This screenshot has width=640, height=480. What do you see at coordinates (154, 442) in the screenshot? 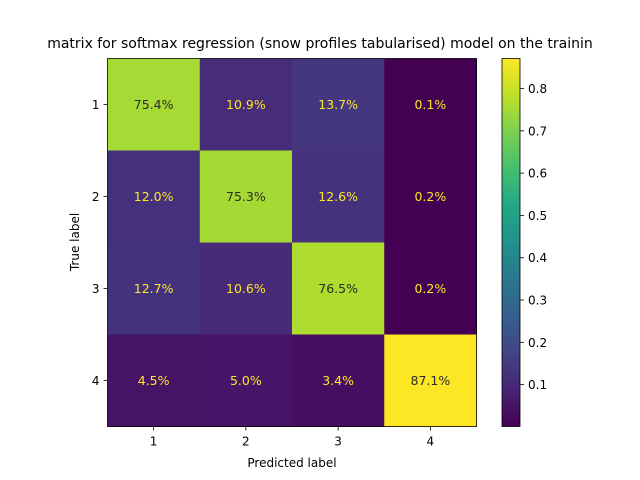
I see `x-tick-label: 1` at bounding box center [154, 442].